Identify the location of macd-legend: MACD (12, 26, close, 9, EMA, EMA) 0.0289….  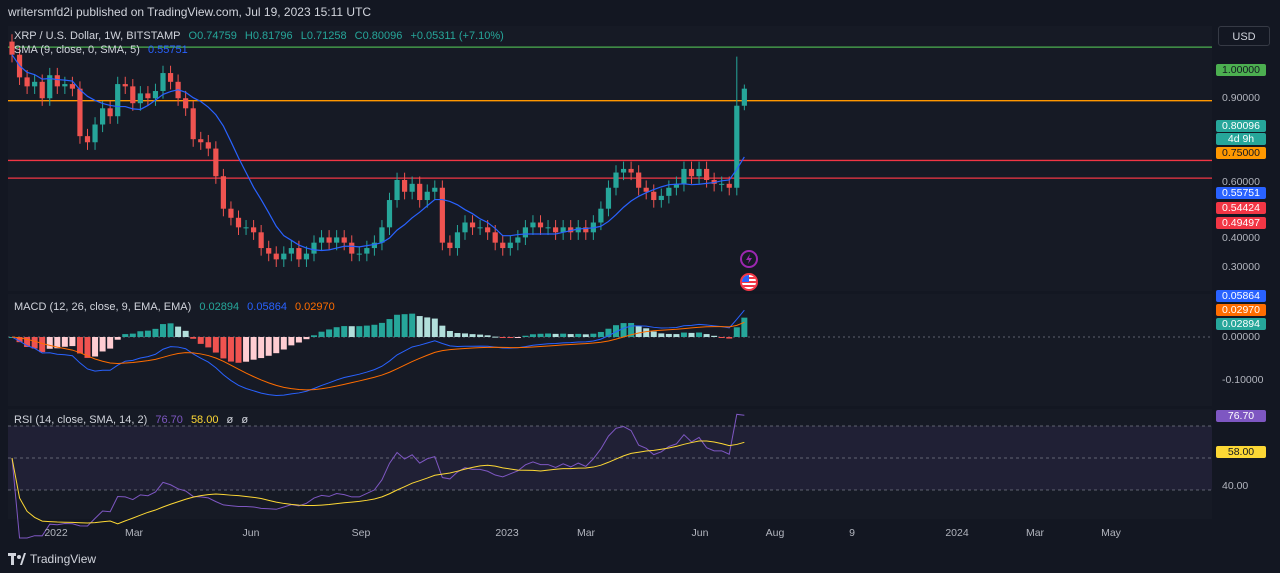
(177, 307).